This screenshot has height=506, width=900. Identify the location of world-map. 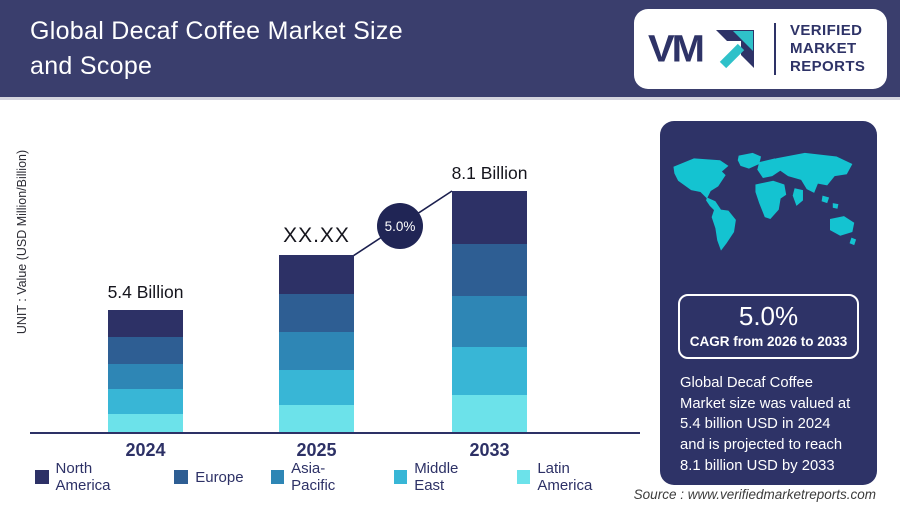
(768, 201).